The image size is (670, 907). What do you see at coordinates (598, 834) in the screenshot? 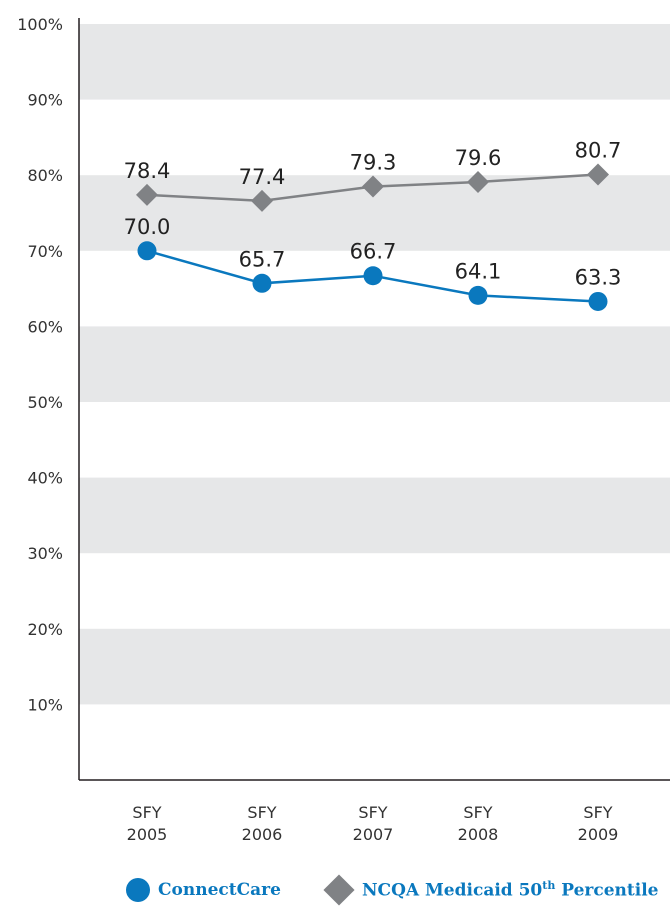
I see `x-tick-label-line: 2009` at bounding box center [598, 834].